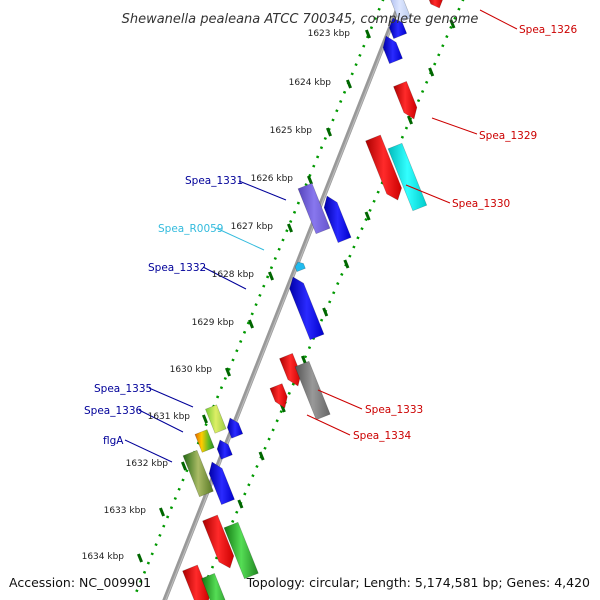 Image resolution: width=600 pixels, height=600 pixels. What do you see at coordinates (548, 30) in the screenshot?
I see `gene-label-spea-1326: Spea_1326` at bounding box center [548, 30].